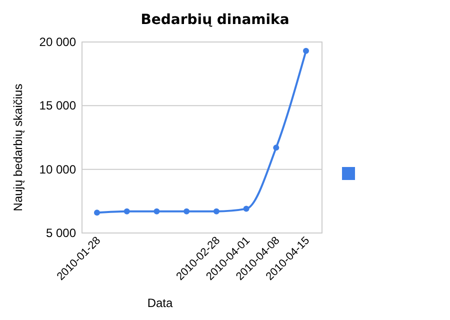 This screenshot has width=450, height=320. I want to click on chart-title: Bedarbių dinamika, so click(215, 20).